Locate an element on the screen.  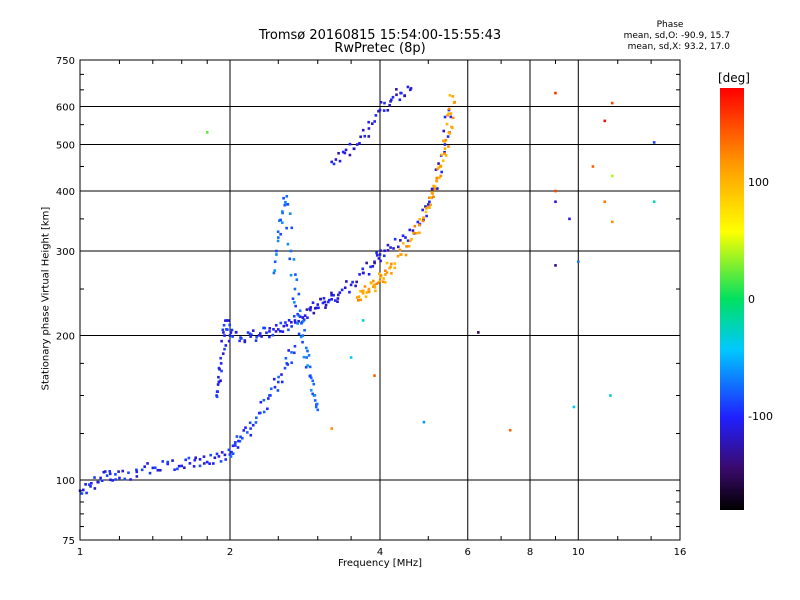
stats-heading: Phase is located at coordinates (670, 25).